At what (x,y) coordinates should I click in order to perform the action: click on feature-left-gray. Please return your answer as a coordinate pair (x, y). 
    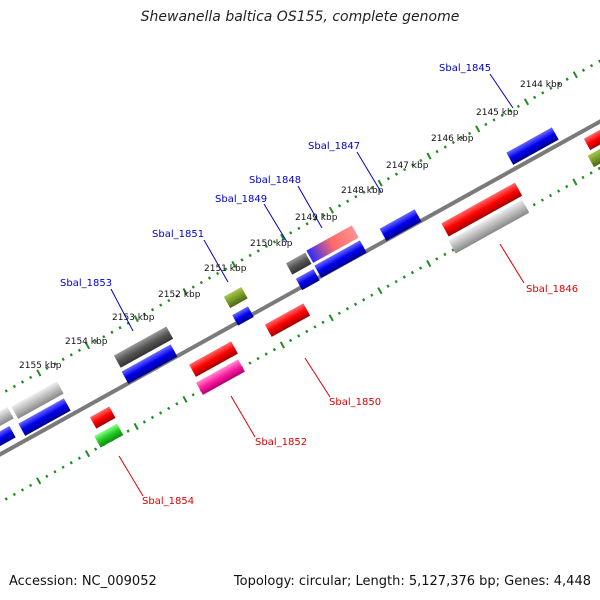
    Looking at the image, I should click on (7, 418).